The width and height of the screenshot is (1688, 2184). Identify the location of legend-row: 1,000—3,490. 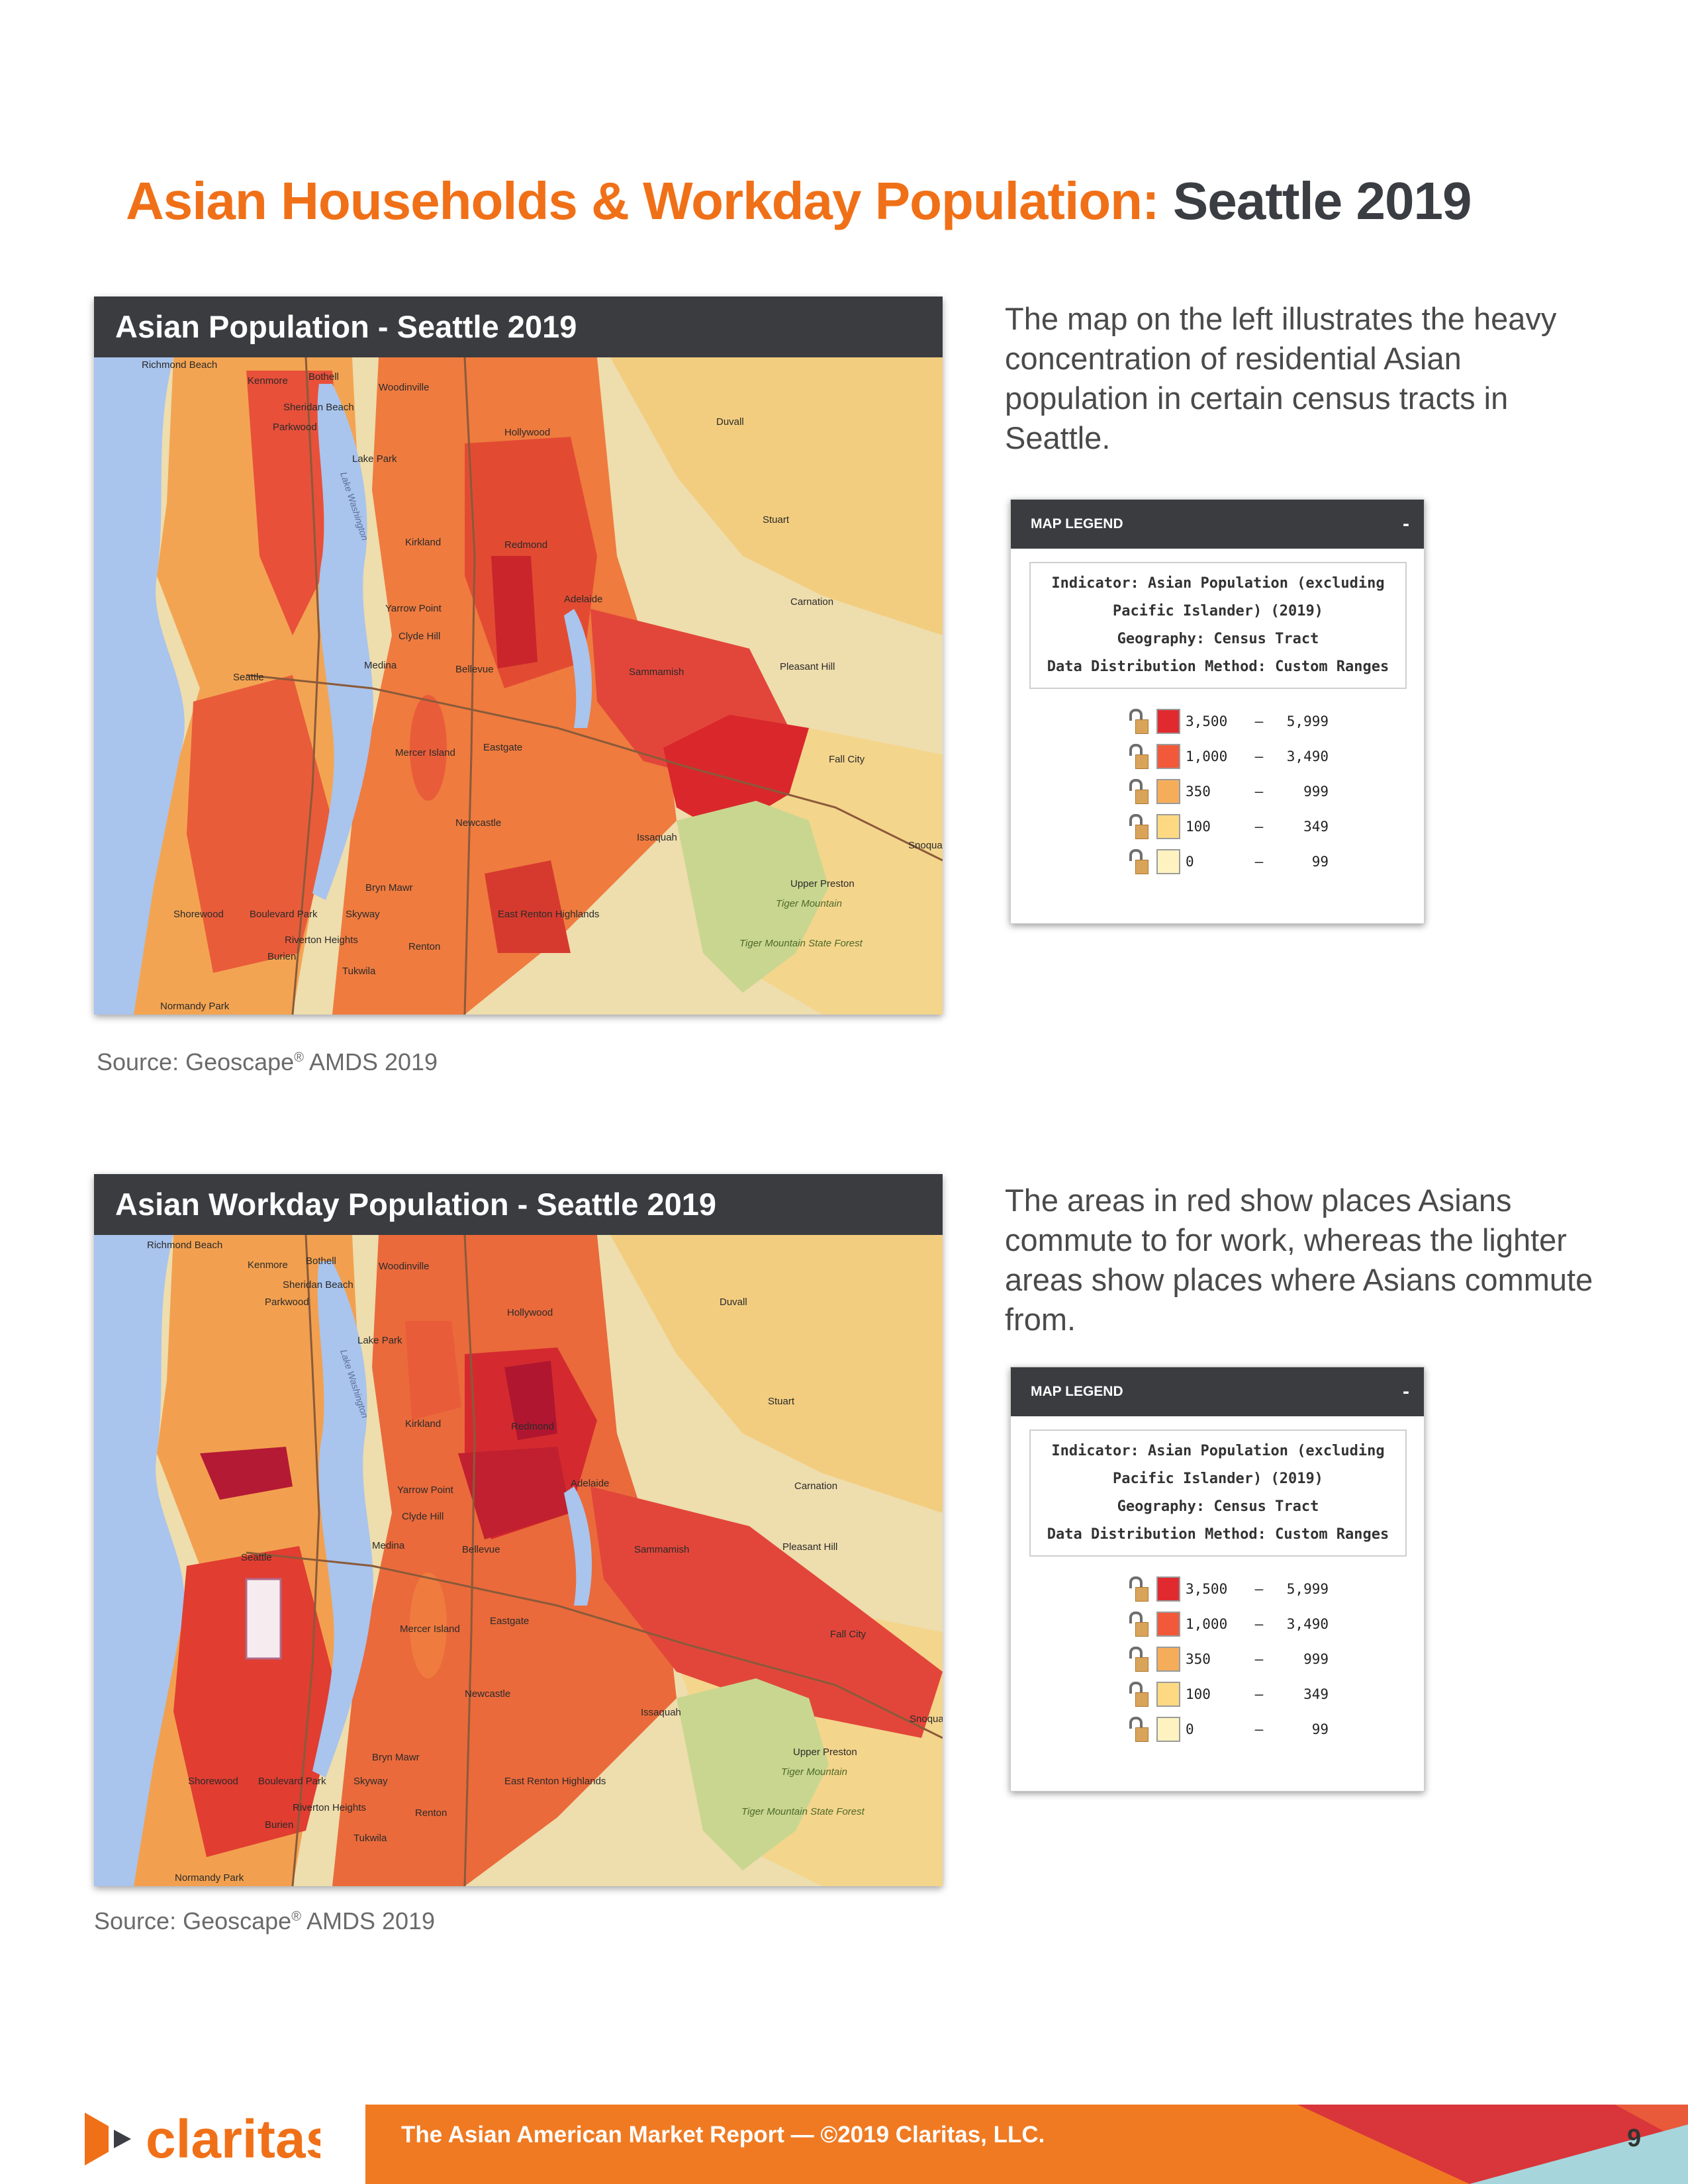
(1276, 756).